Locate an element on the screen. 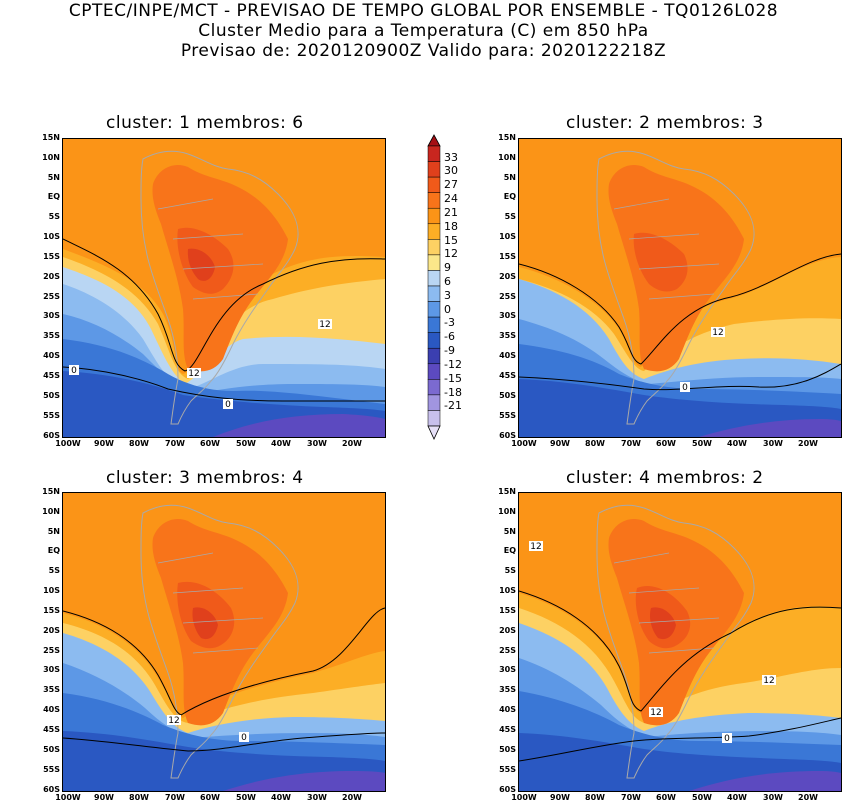 The image size is (847, 803). colorbar-tick-label: 3 is located at coordinates (447, 295).